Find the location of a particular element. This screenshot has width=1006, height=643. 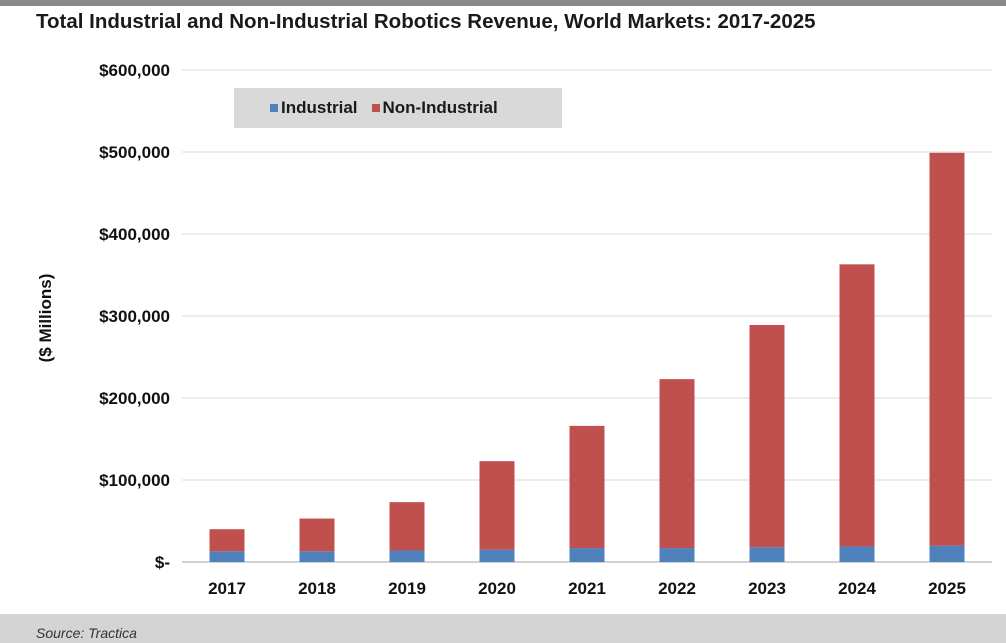

y-tick-label: $100,000 is located at coordinates (134, 480).